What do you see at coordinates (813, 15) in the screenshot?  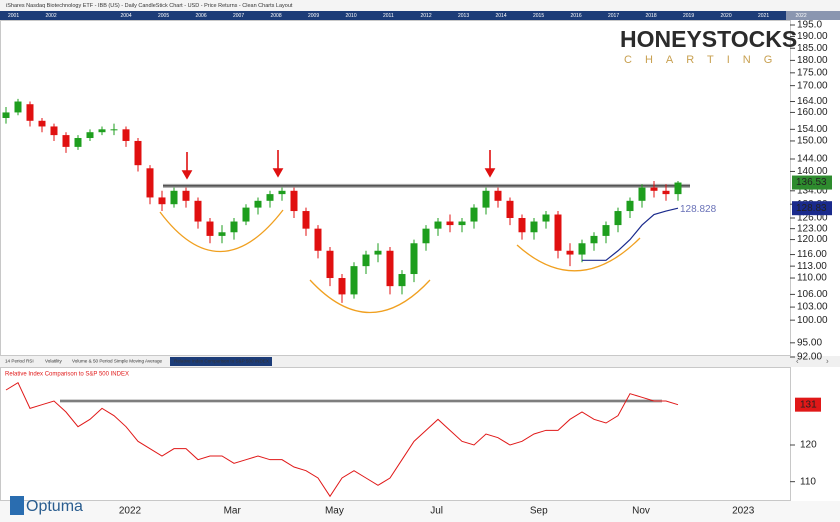 I see `navigator-window` at bounding box center [813, 15].